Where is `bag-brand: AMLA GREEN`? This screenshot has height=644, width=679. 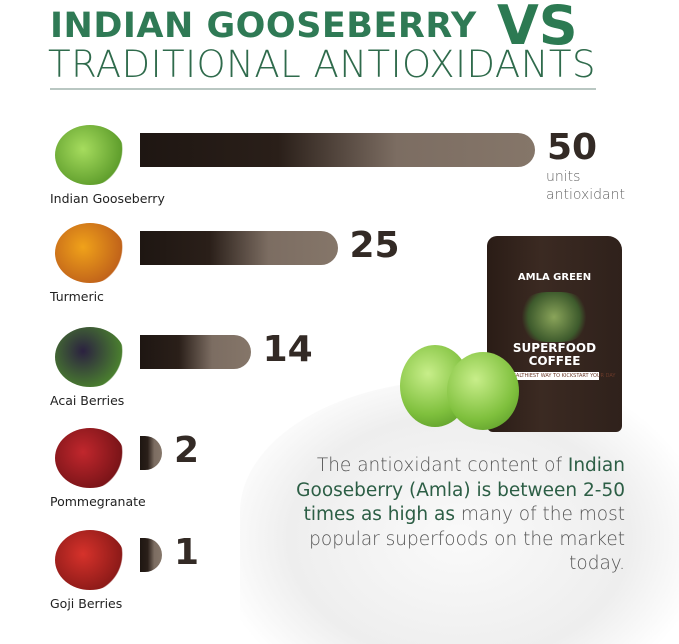
bag-brand: AMLA GREEN is located at coordinates (554, 277).